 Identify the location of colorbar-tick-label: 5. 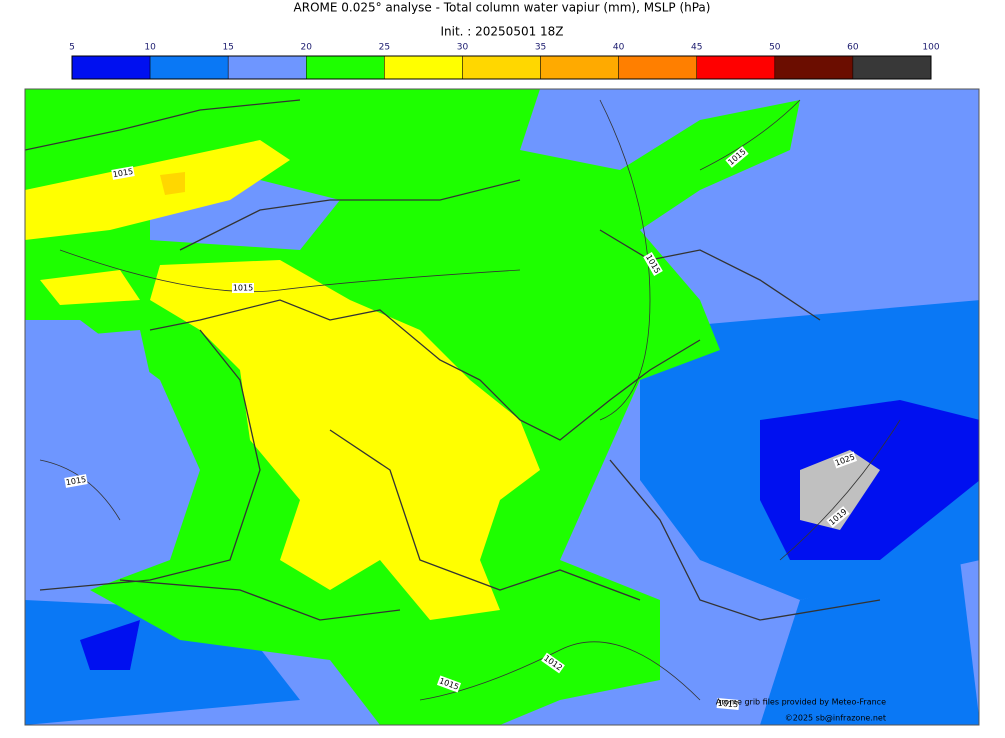
(72, 48).